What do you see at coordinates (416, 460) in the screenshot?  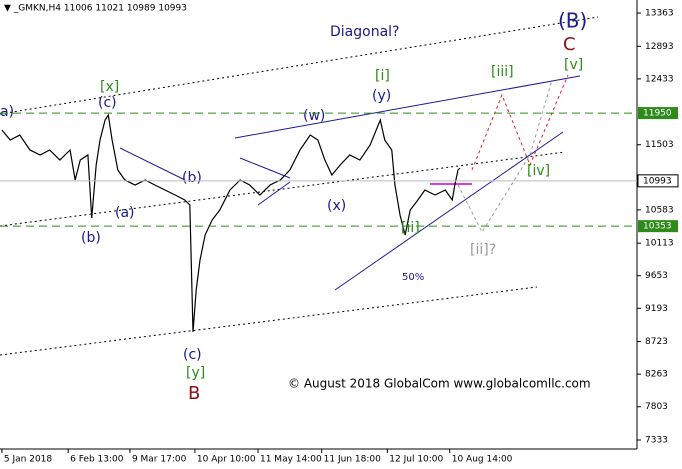 I see `x-tick-label: 12 Jul 10:00` at bounding box center [416, 460].